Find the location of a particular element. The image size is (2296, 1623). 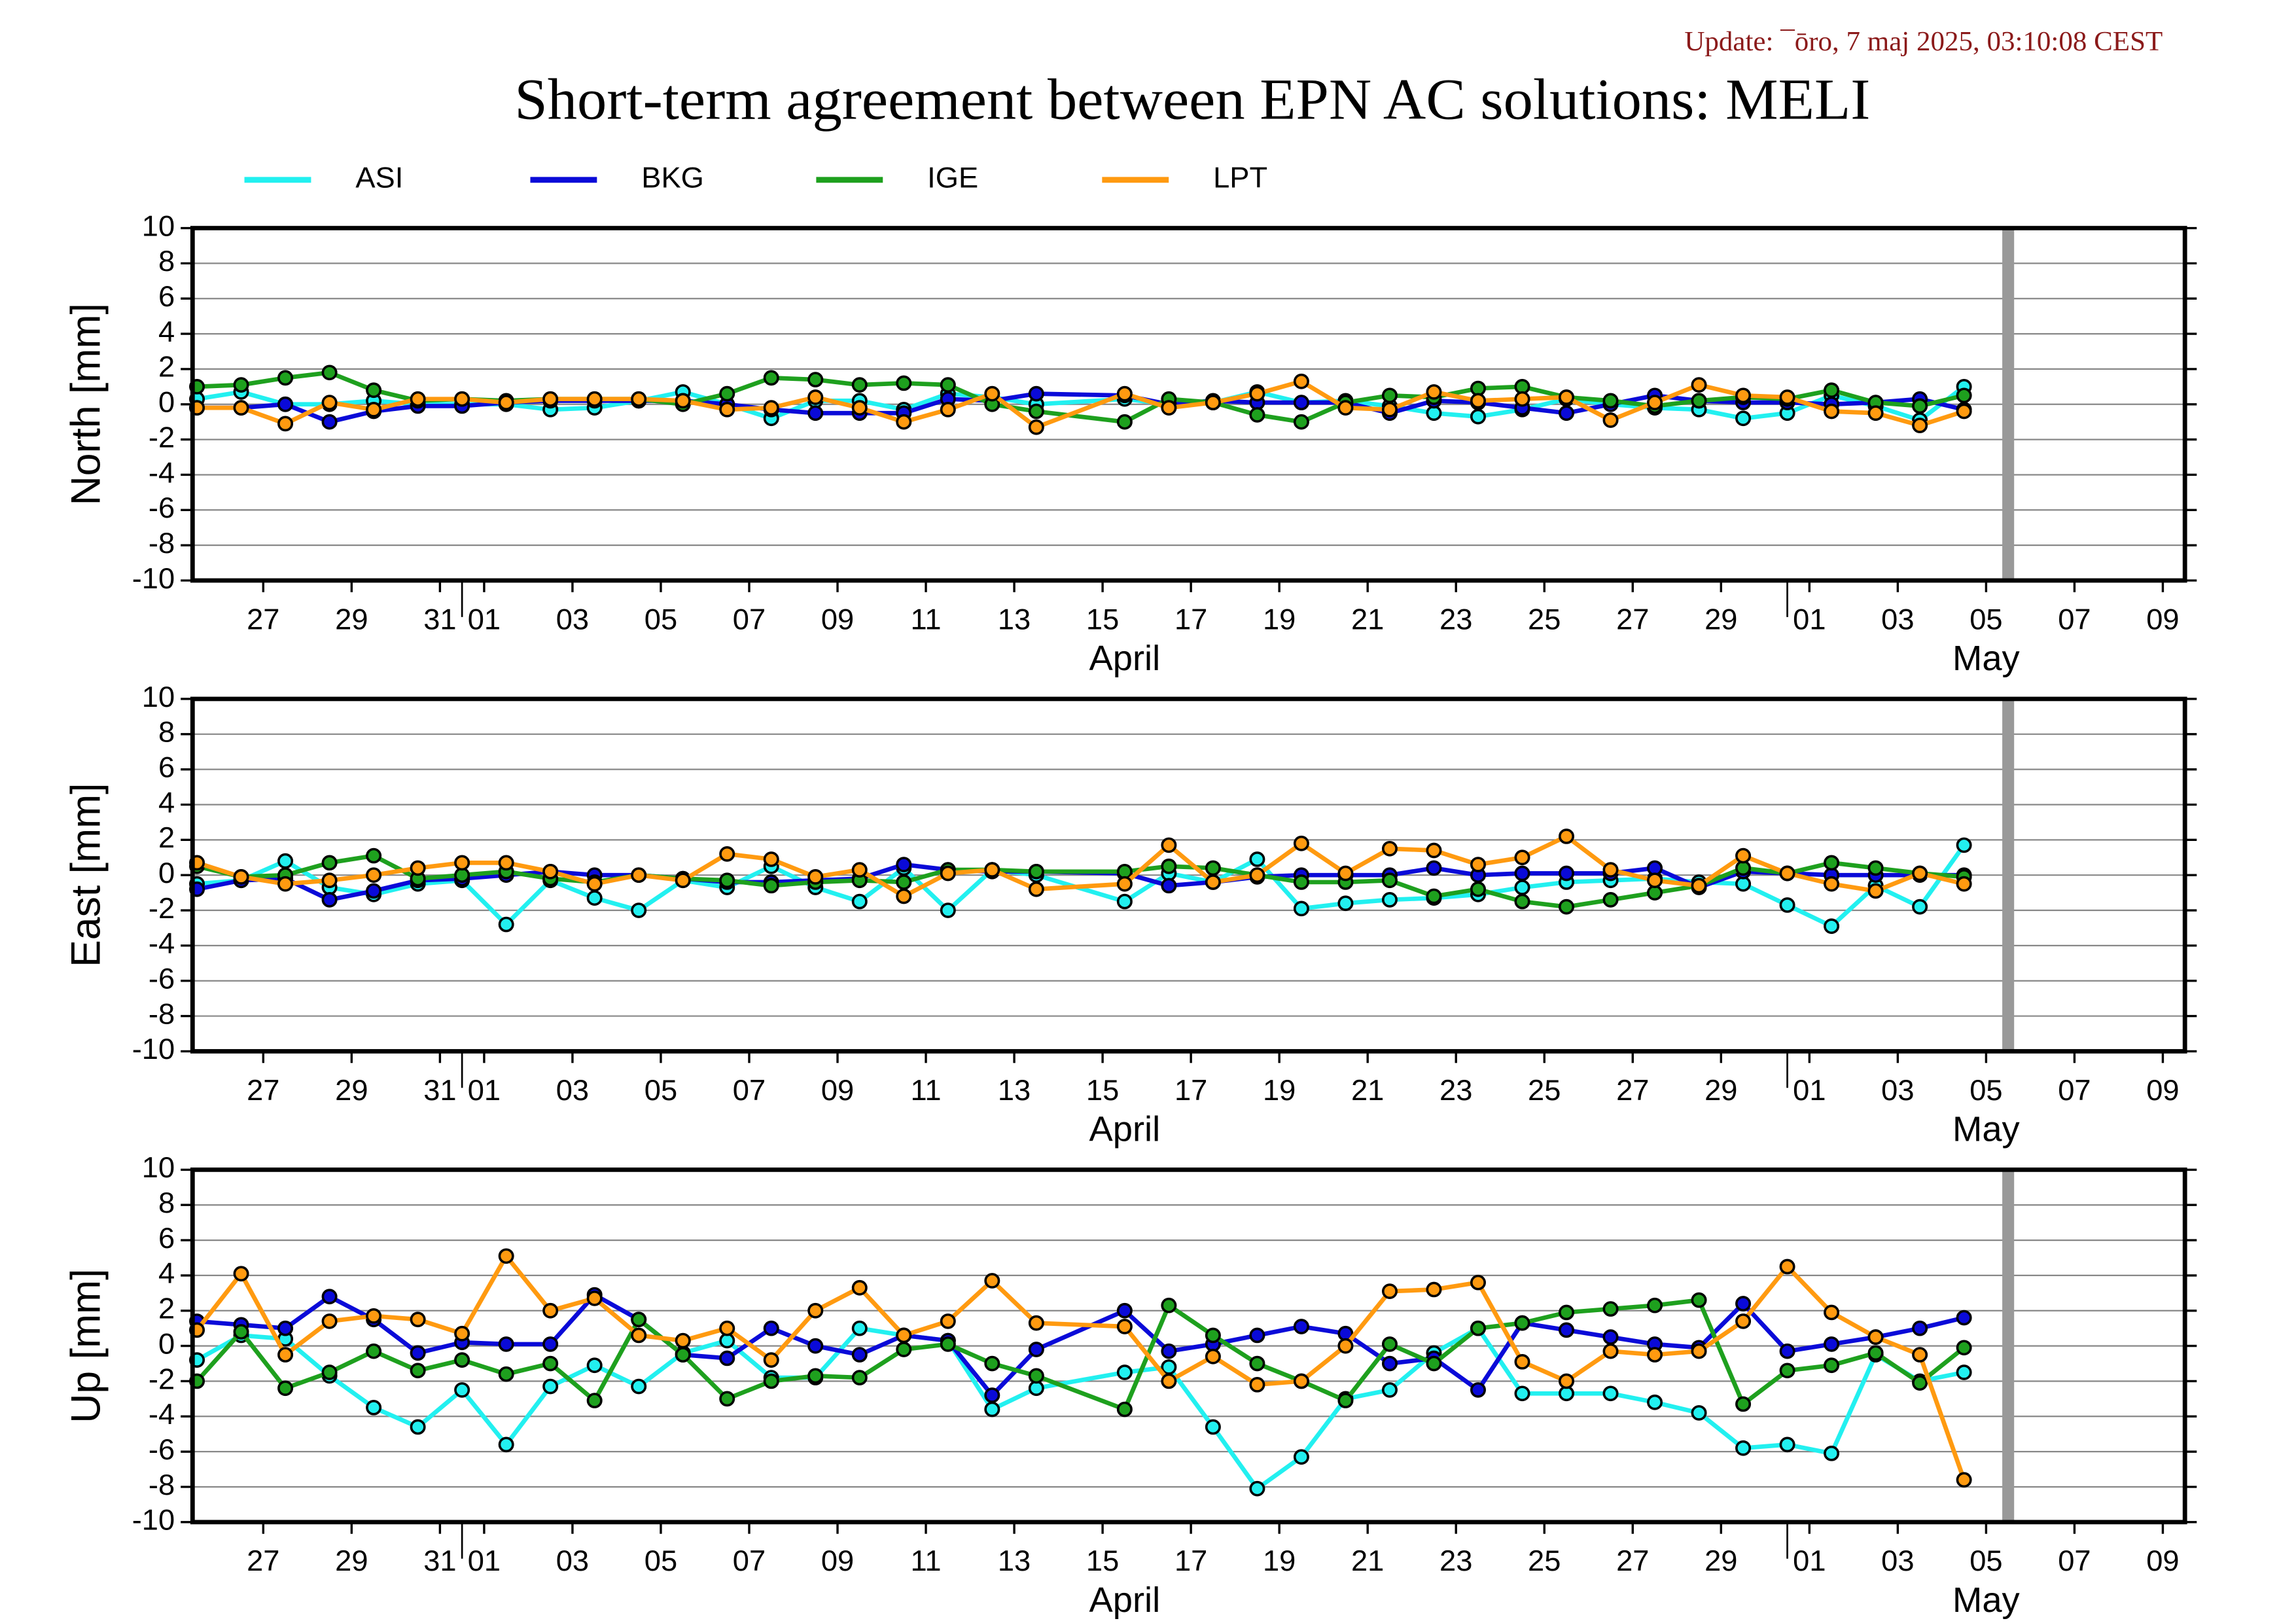

x-tick-label: 07 is located at coordinates (749, 1560).